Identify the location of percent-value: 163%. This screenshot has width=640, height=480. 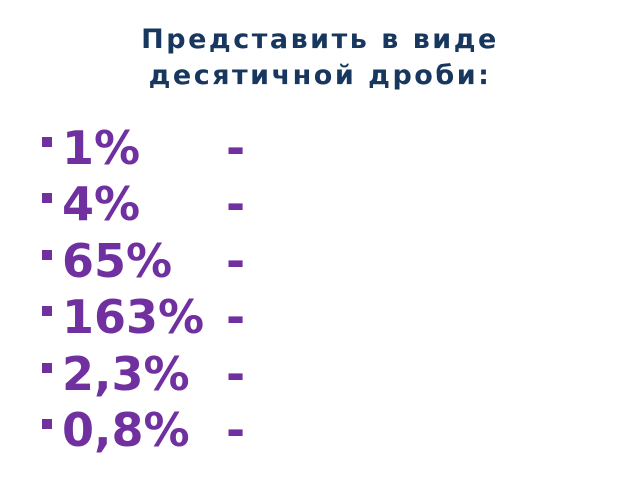
(133, 317).